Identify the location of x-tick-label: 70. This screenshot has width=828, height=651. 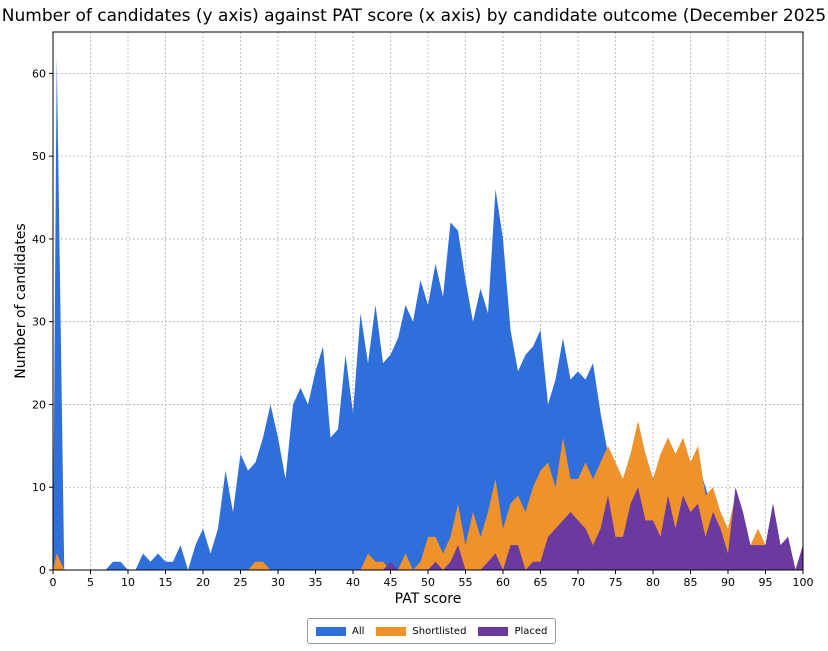
(578, 582).